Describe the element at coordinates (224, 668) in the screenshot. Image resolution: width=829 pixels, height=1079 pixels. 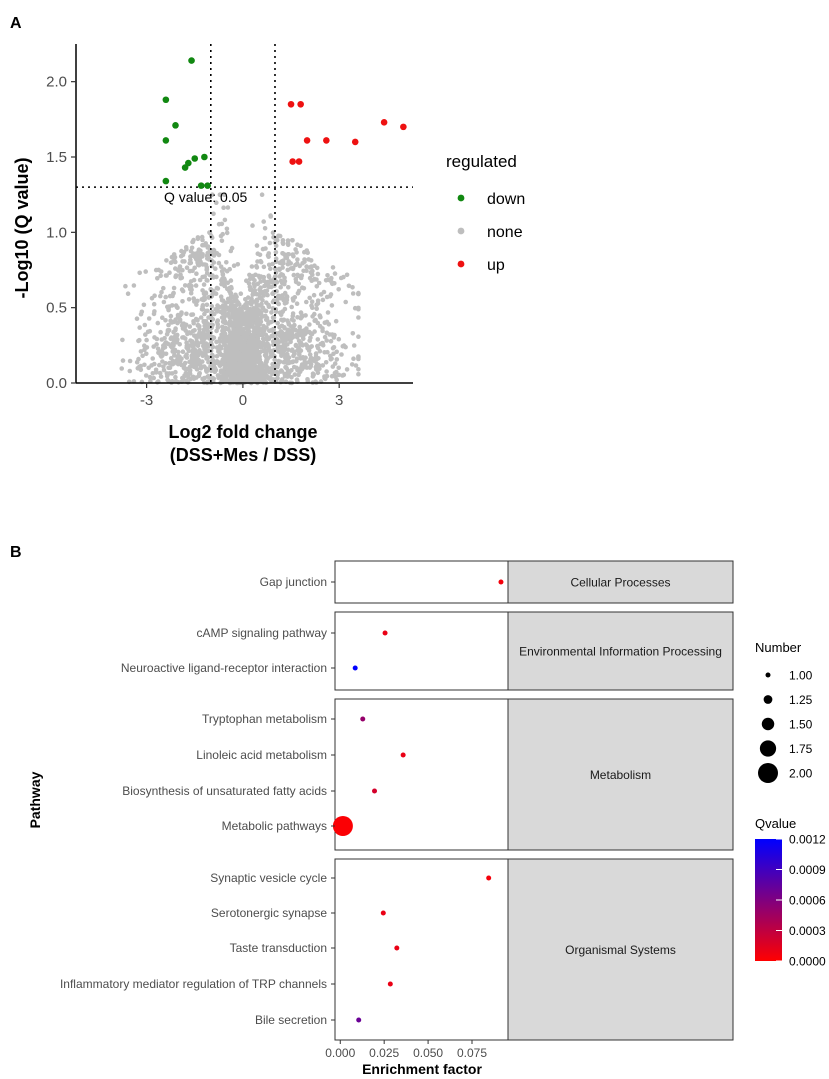
I see `pathway-label: Neuroactive ligand-receptor interaction` at that location.